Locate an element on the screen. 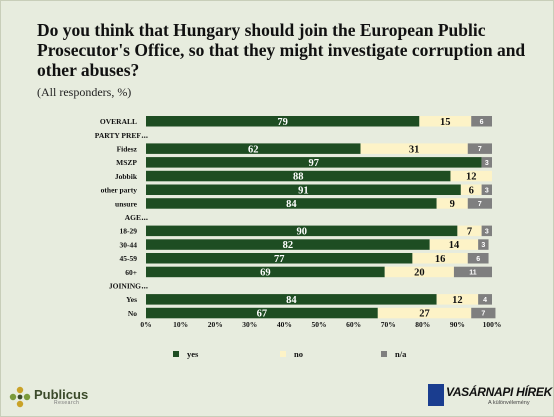 The image size is (554, 417). category-label: 18-29 is located at coordinates (129, 231).